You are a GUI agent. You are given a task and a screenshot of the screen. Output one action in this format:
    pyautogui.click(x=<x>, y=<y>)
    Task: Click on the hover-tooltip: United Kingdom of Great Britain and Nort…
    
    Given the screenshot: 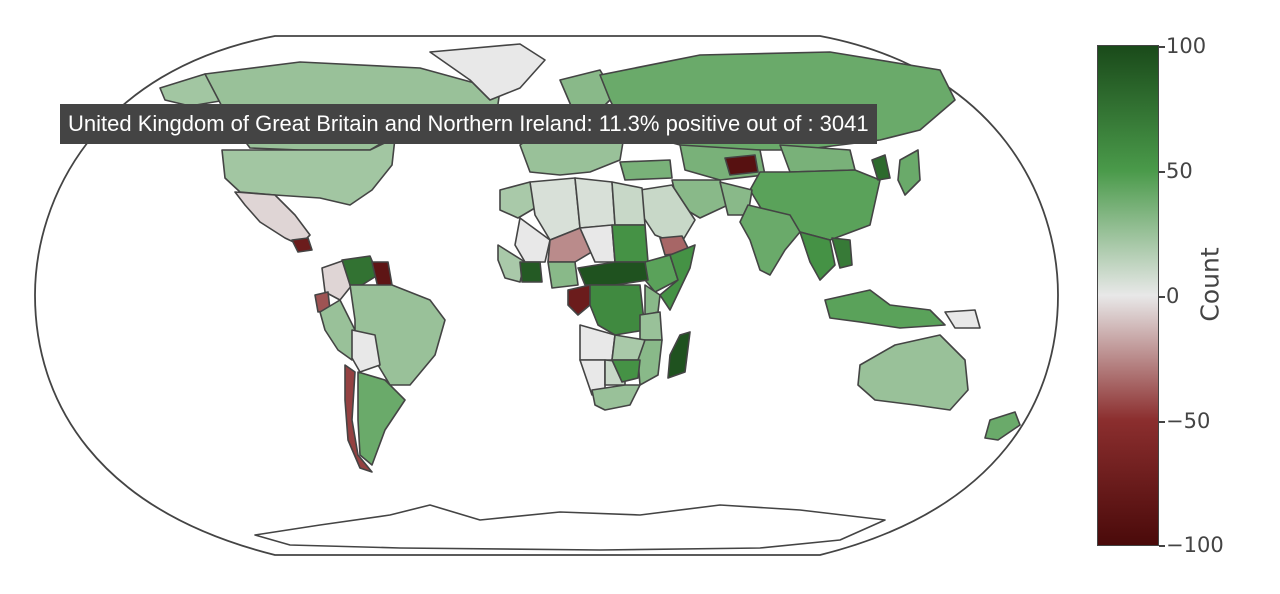 What is the action you would take?
    pyautogui.click(x=468, y=124)
    